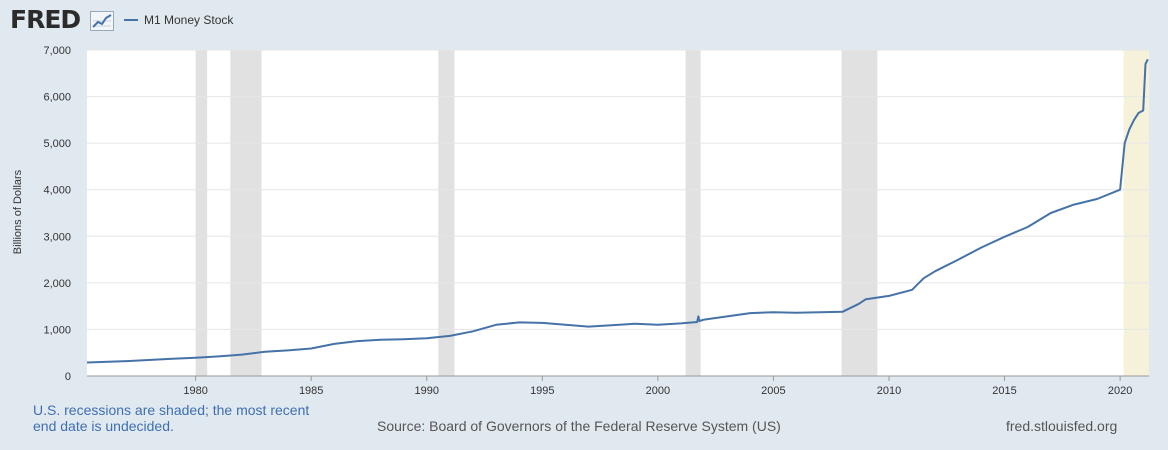  I want to click on y-tick-label: 0, so click(68, 377).